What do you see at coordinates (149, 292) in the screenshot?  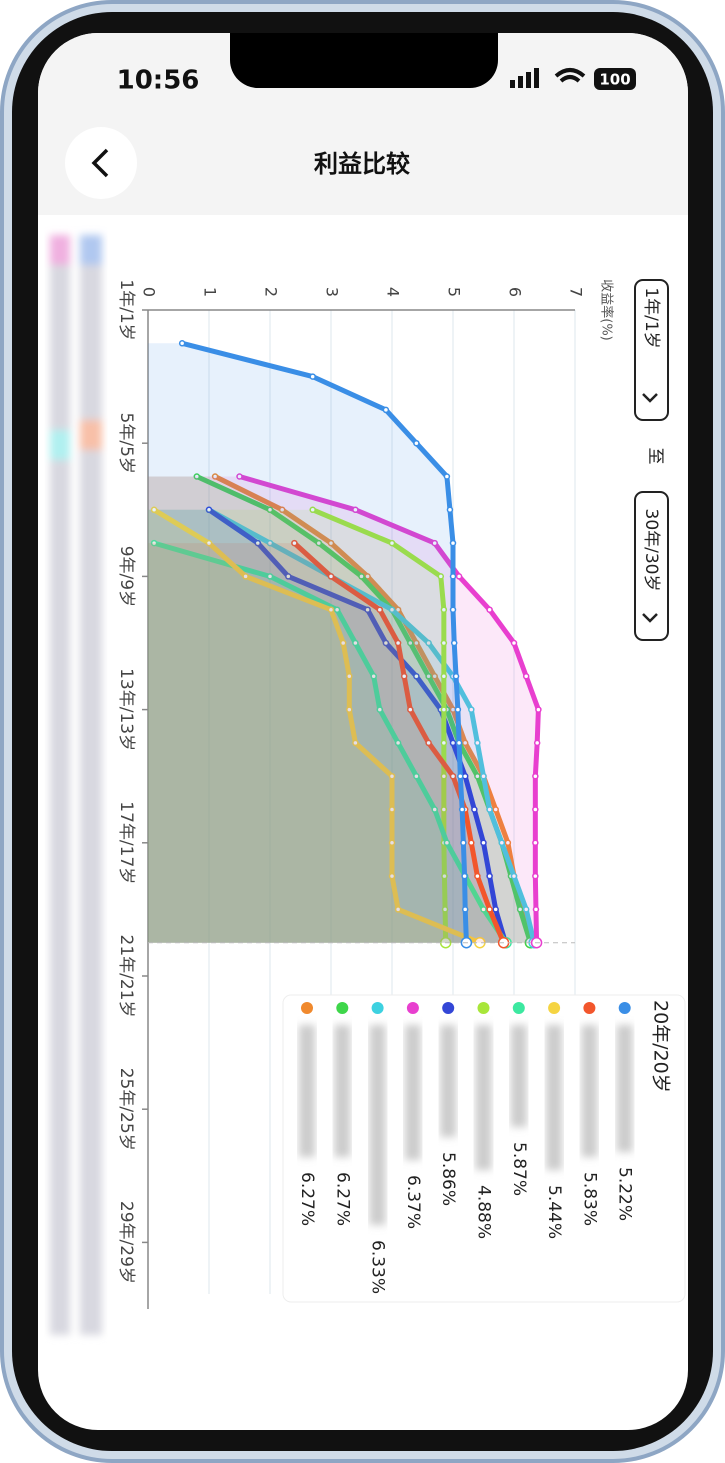 I see `y-tick-label: 0` at bounding box center [149, 292].